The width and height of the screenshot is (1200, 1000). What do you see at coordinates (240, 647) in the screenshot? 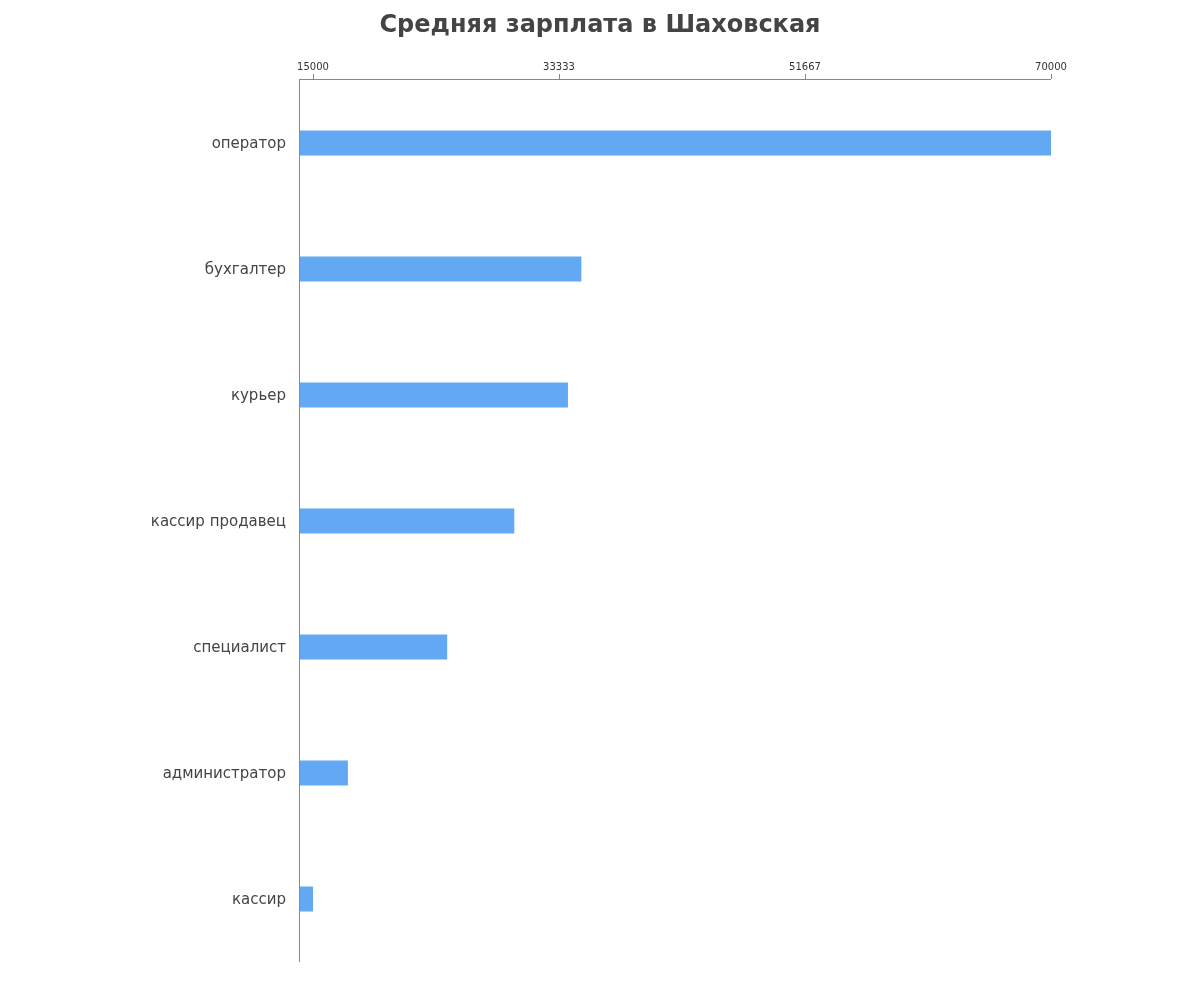
I see `y-tick-label: специалист` at bounding box center [240, 647].